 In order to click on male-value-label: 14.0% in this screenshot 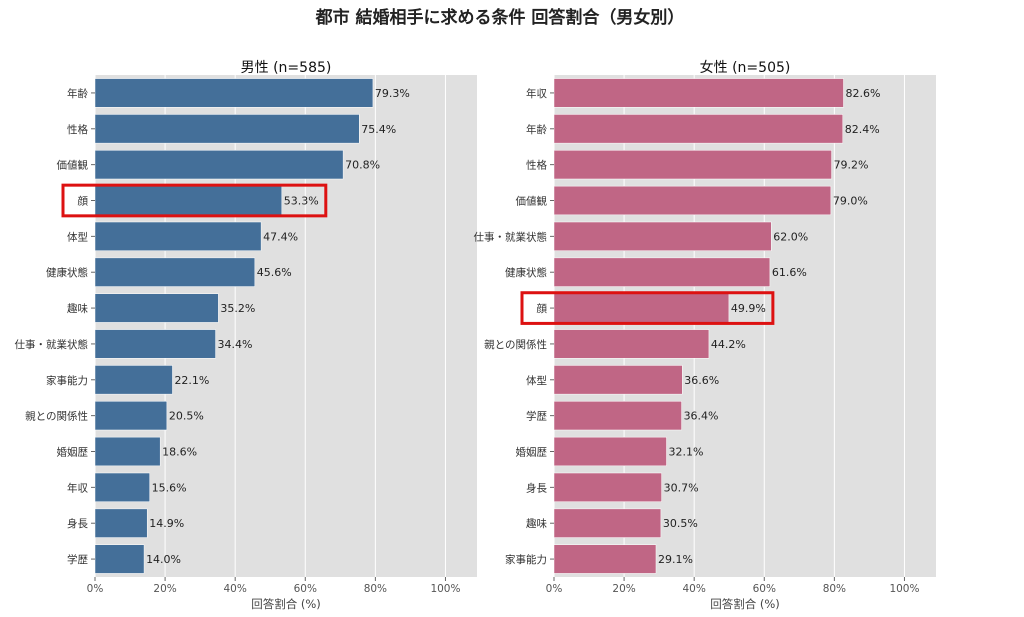, I will do `click(163, 559)`.